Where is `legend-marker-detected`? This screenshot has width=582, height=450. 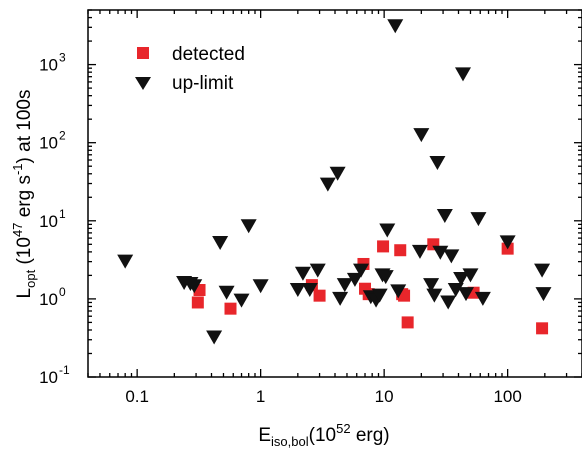 legend-marker-detected is located at coordinates (143, 53).